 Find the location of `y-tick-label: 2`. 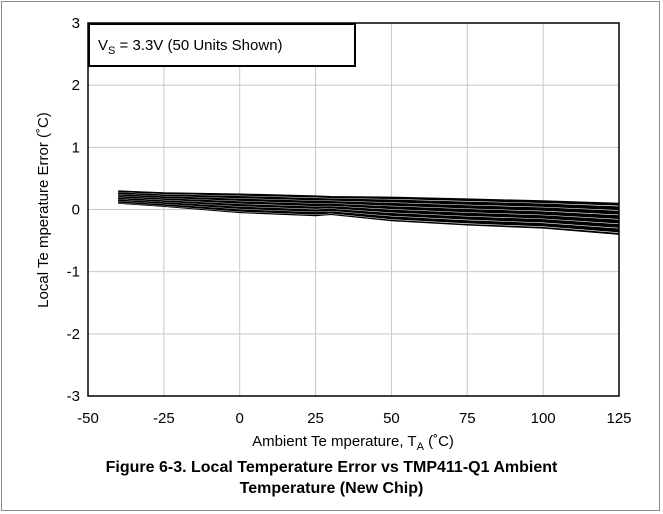

y-tick-label: 2 is located at coordinates (76, 85).